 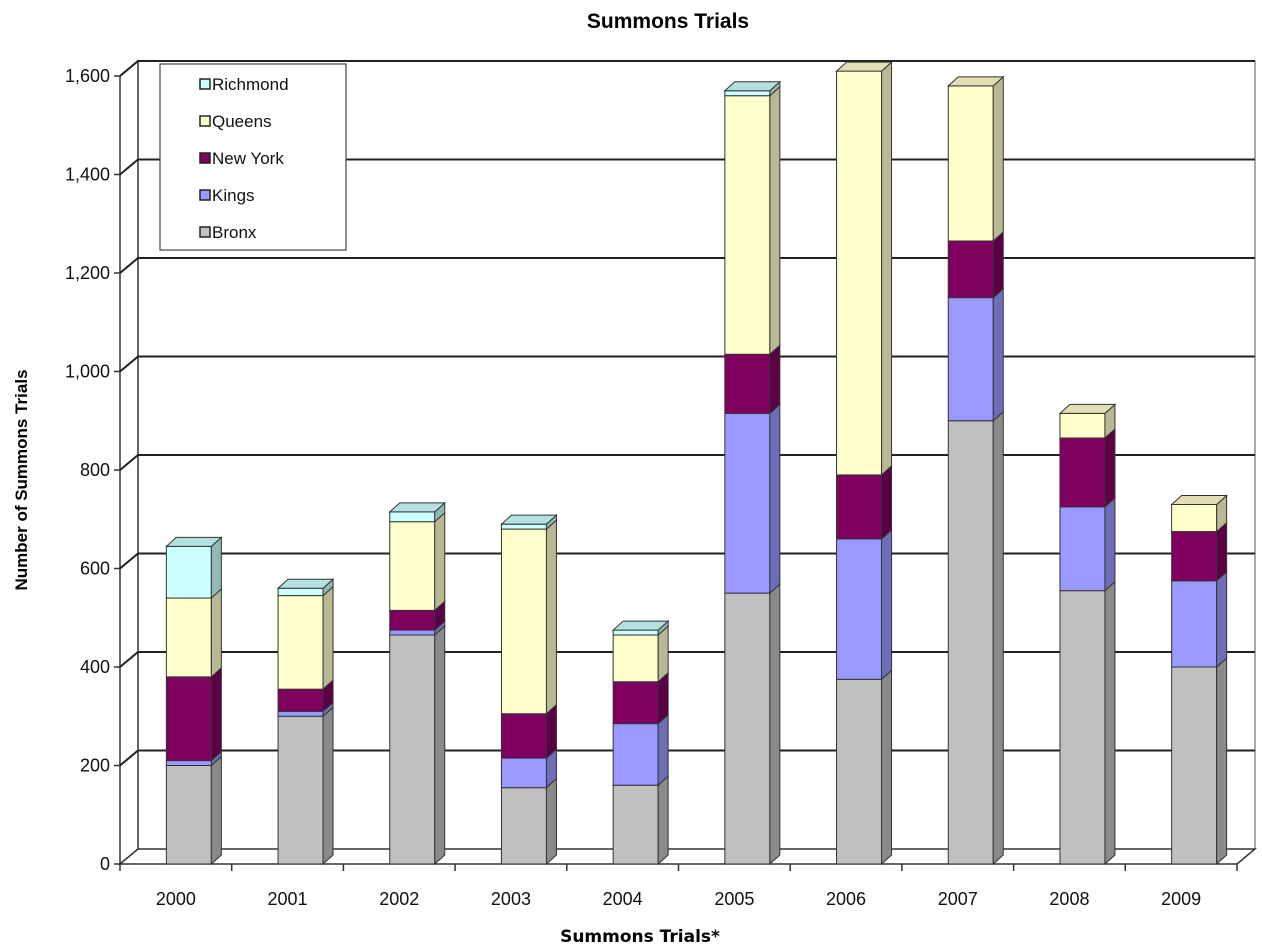 I want to click on y-tick-label: 1,600, so click(x=87, y=76).